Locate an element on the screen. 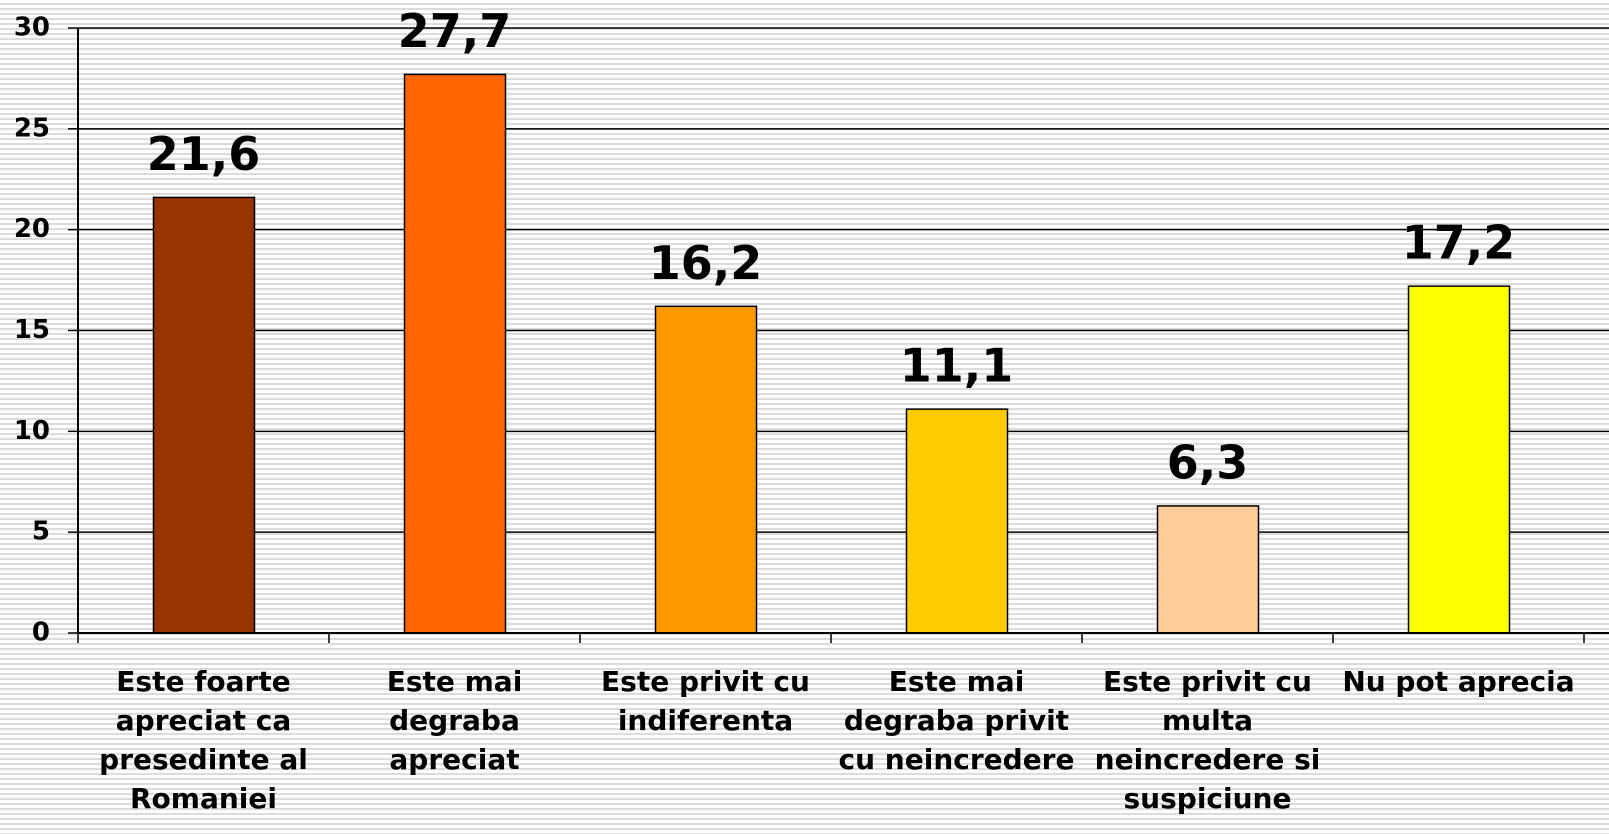 The image size is (1609, 834). x-tick-label: Este mai degraba privit cu neincredere is located at coordinates (956, 720).